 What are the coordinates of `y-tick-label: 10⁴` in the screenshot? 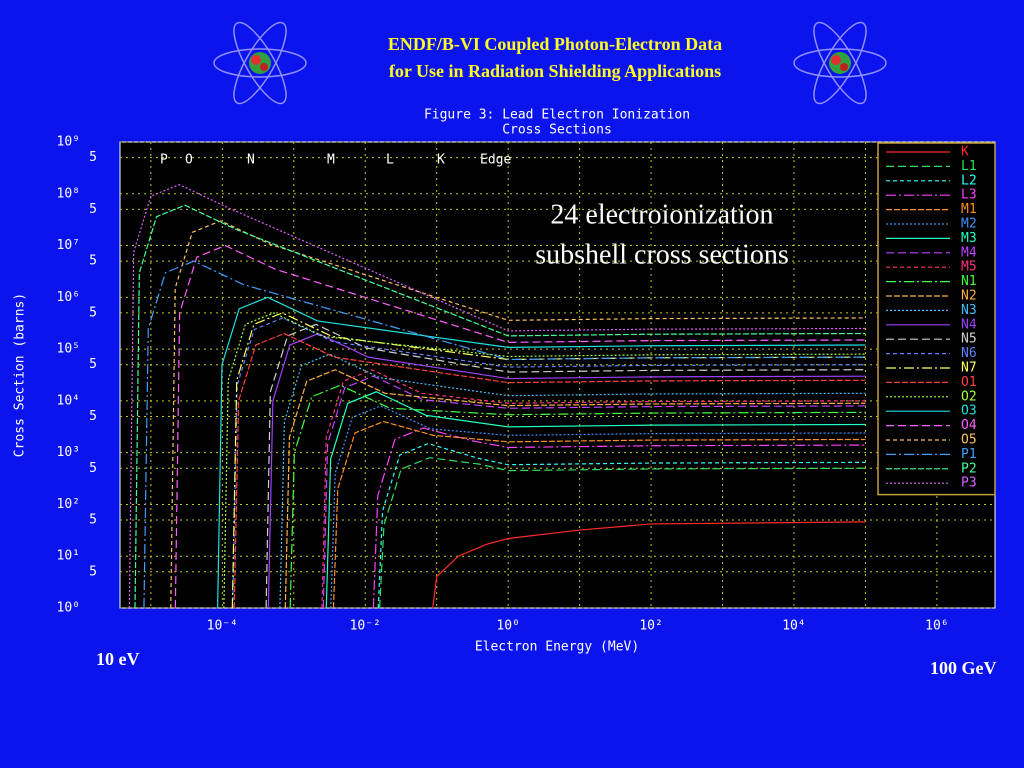 It's located at (68, 400).